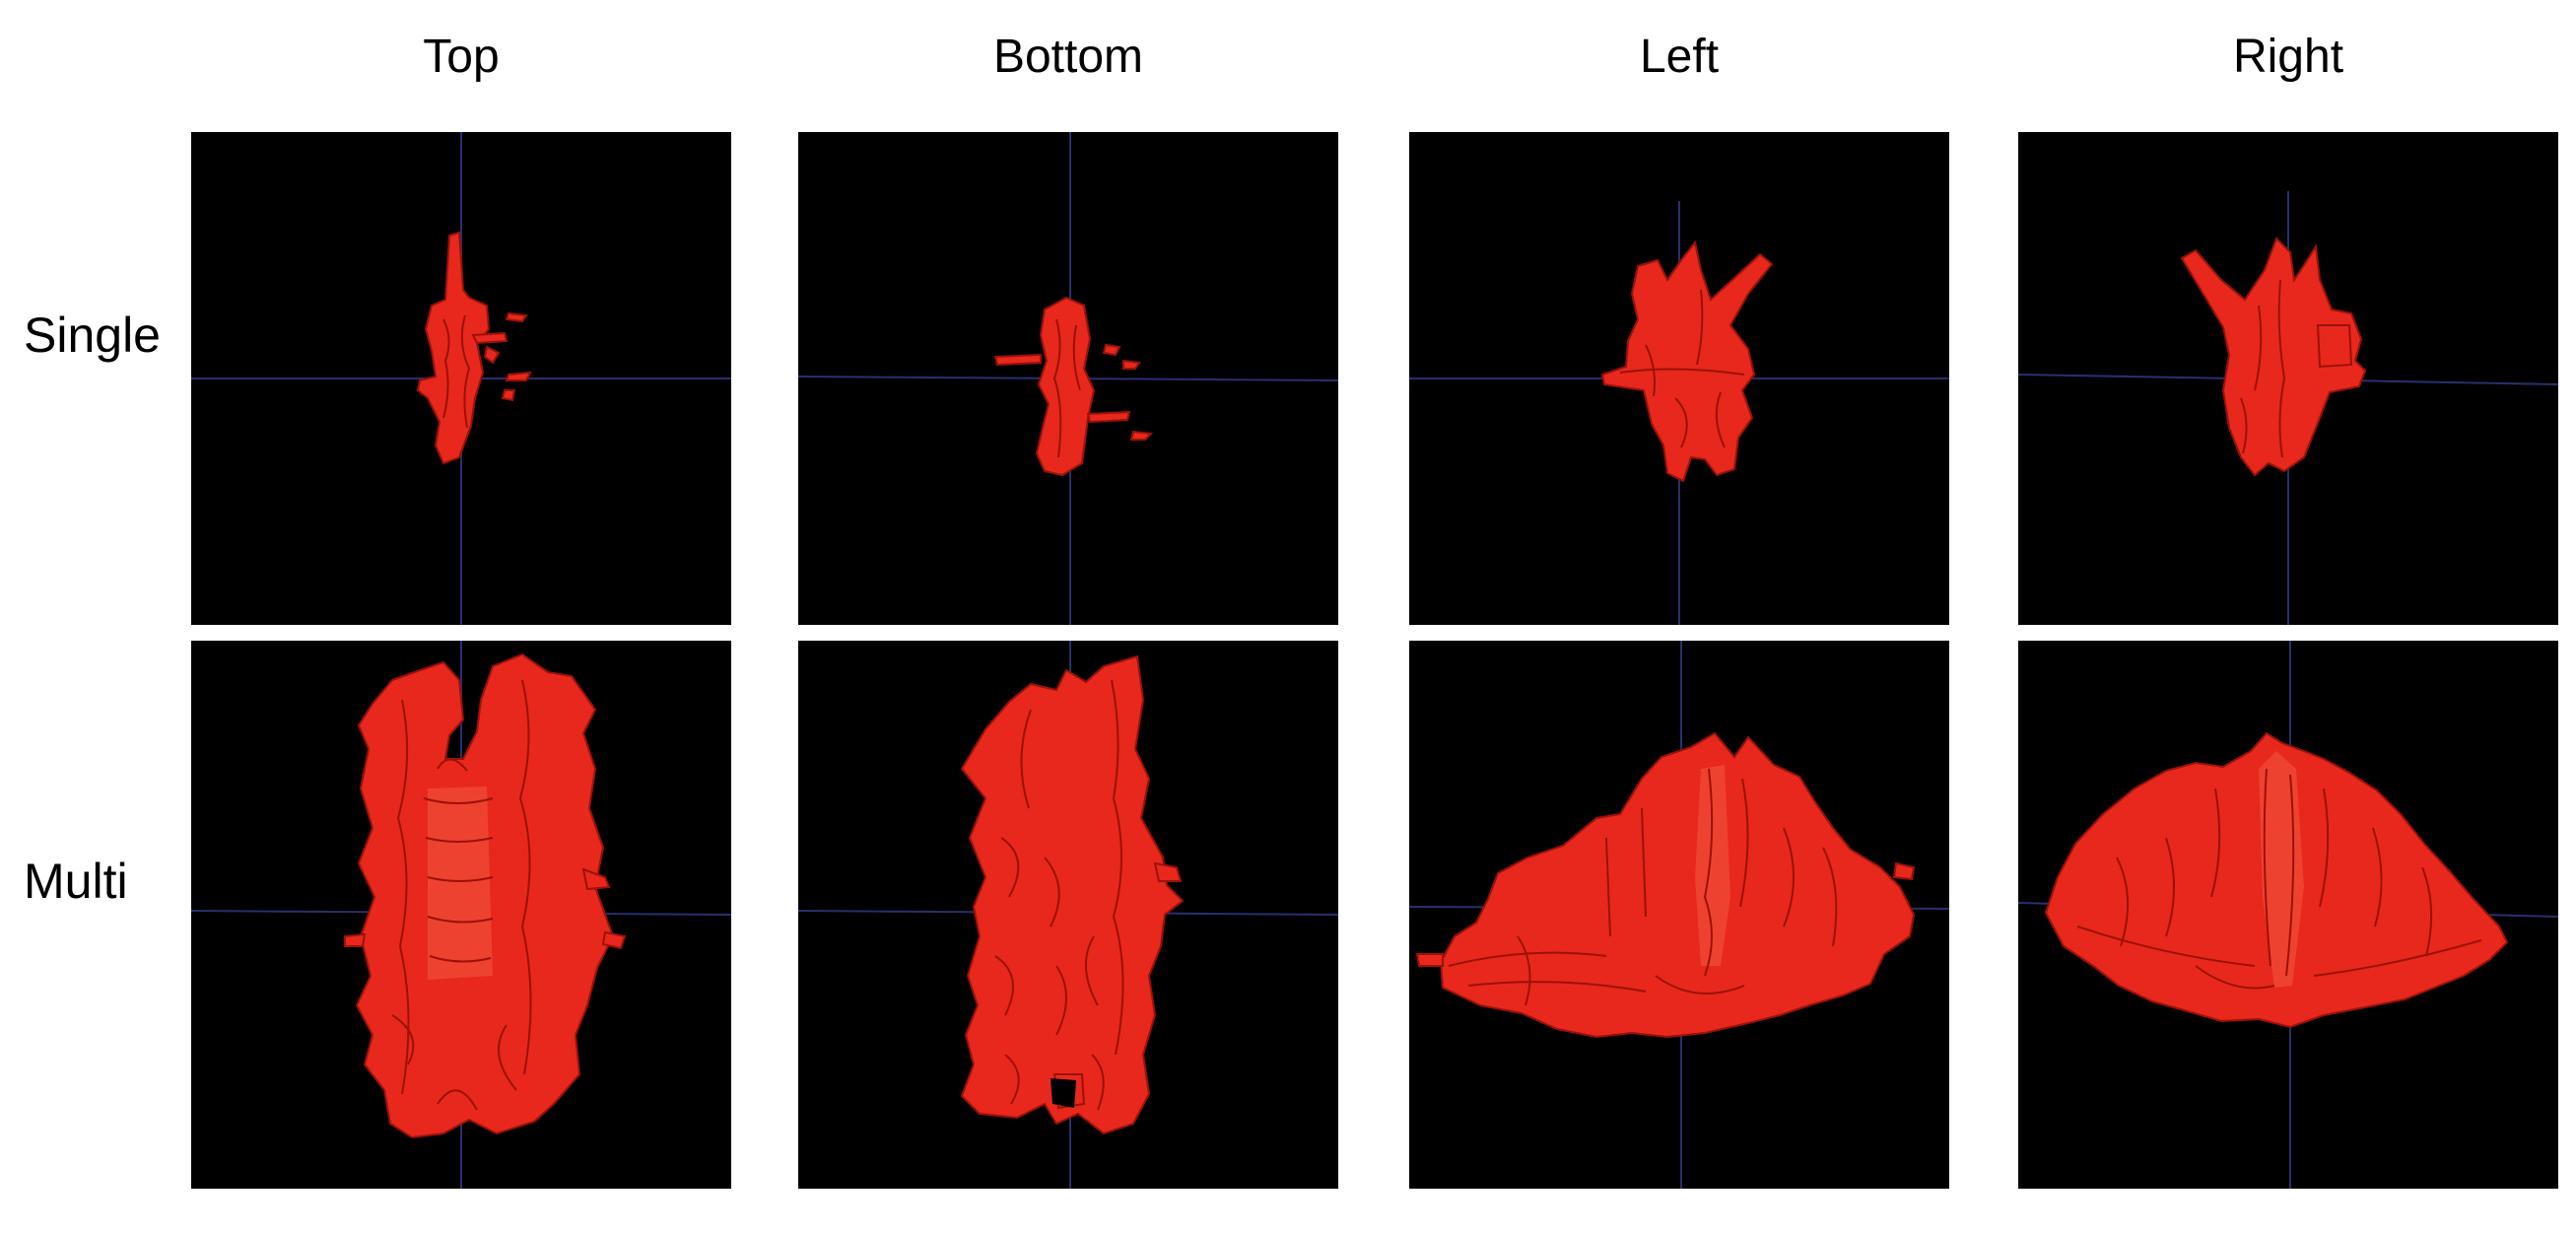 The width and height of the screenshot is (2576, 1234). I want to click on panel-single-top, so click(461, 378).